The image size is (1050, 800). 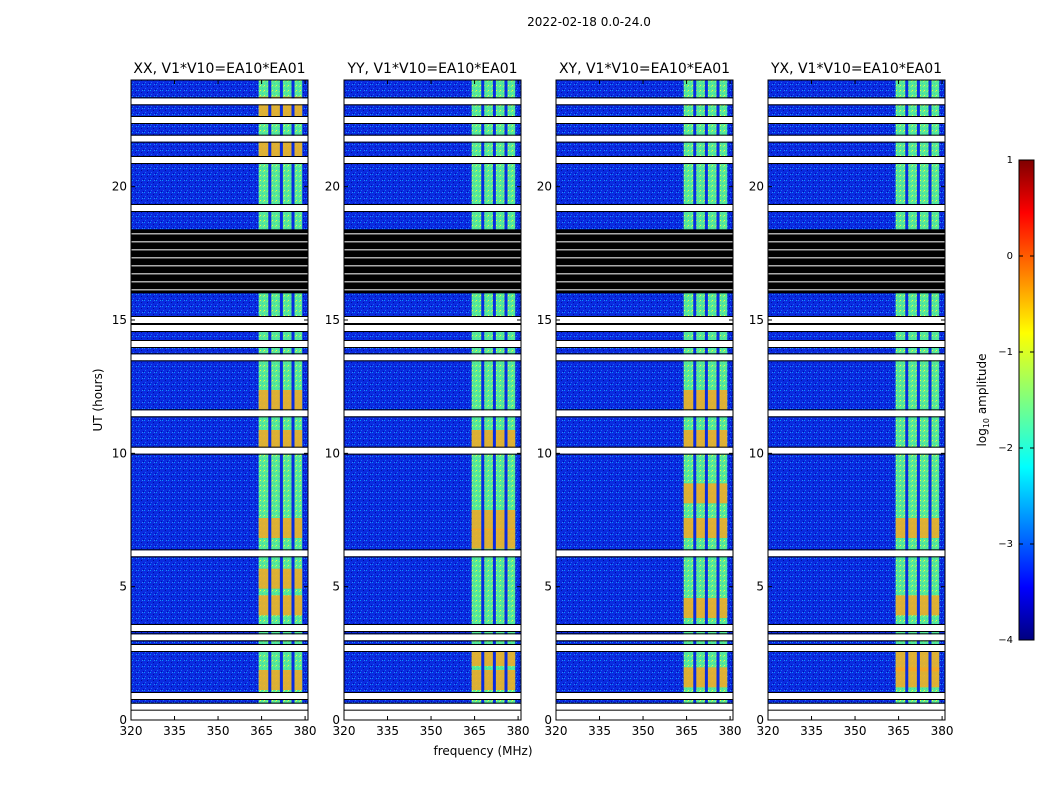 I want to click on colorbar-gradient, so click(x=1026, y=400).